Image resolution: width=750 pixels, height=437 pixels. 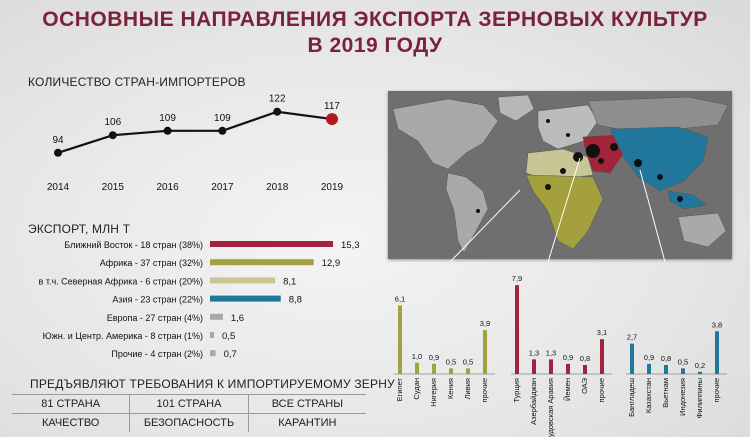 I want to click on vbar-category-label: Судан, so click(x=416, y=389).